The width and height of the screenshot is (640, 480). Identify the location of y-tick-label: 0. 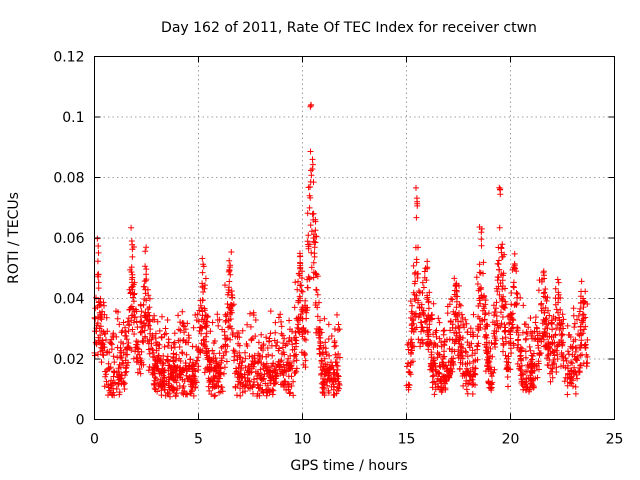
(80, 421).